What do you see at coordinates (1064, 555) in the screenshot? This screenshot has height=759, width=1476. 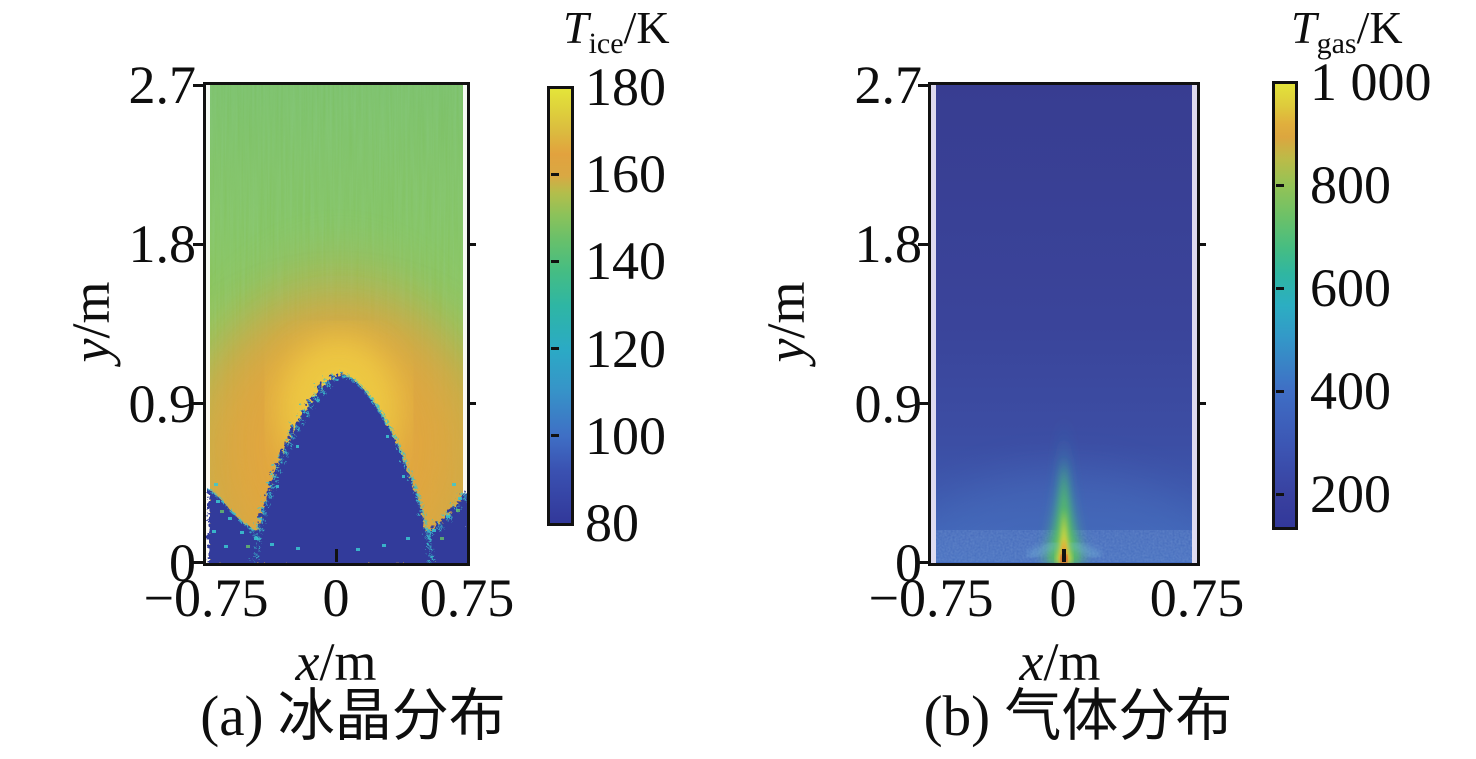 I see `panel-b-xtick-mark` at bounding box center [1064, 555].